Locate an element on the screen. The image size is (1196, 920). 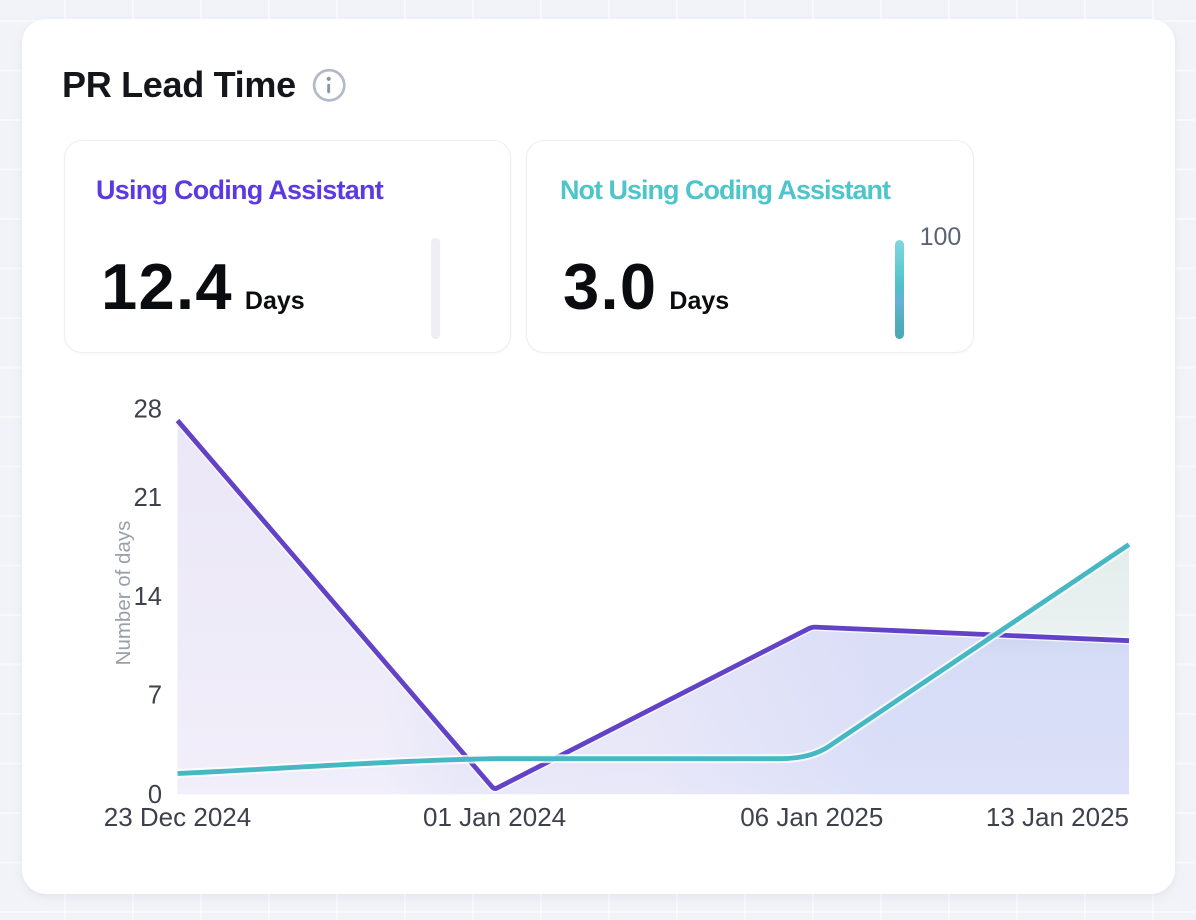
svg-text: 7 is located at coordinates (155, 696).